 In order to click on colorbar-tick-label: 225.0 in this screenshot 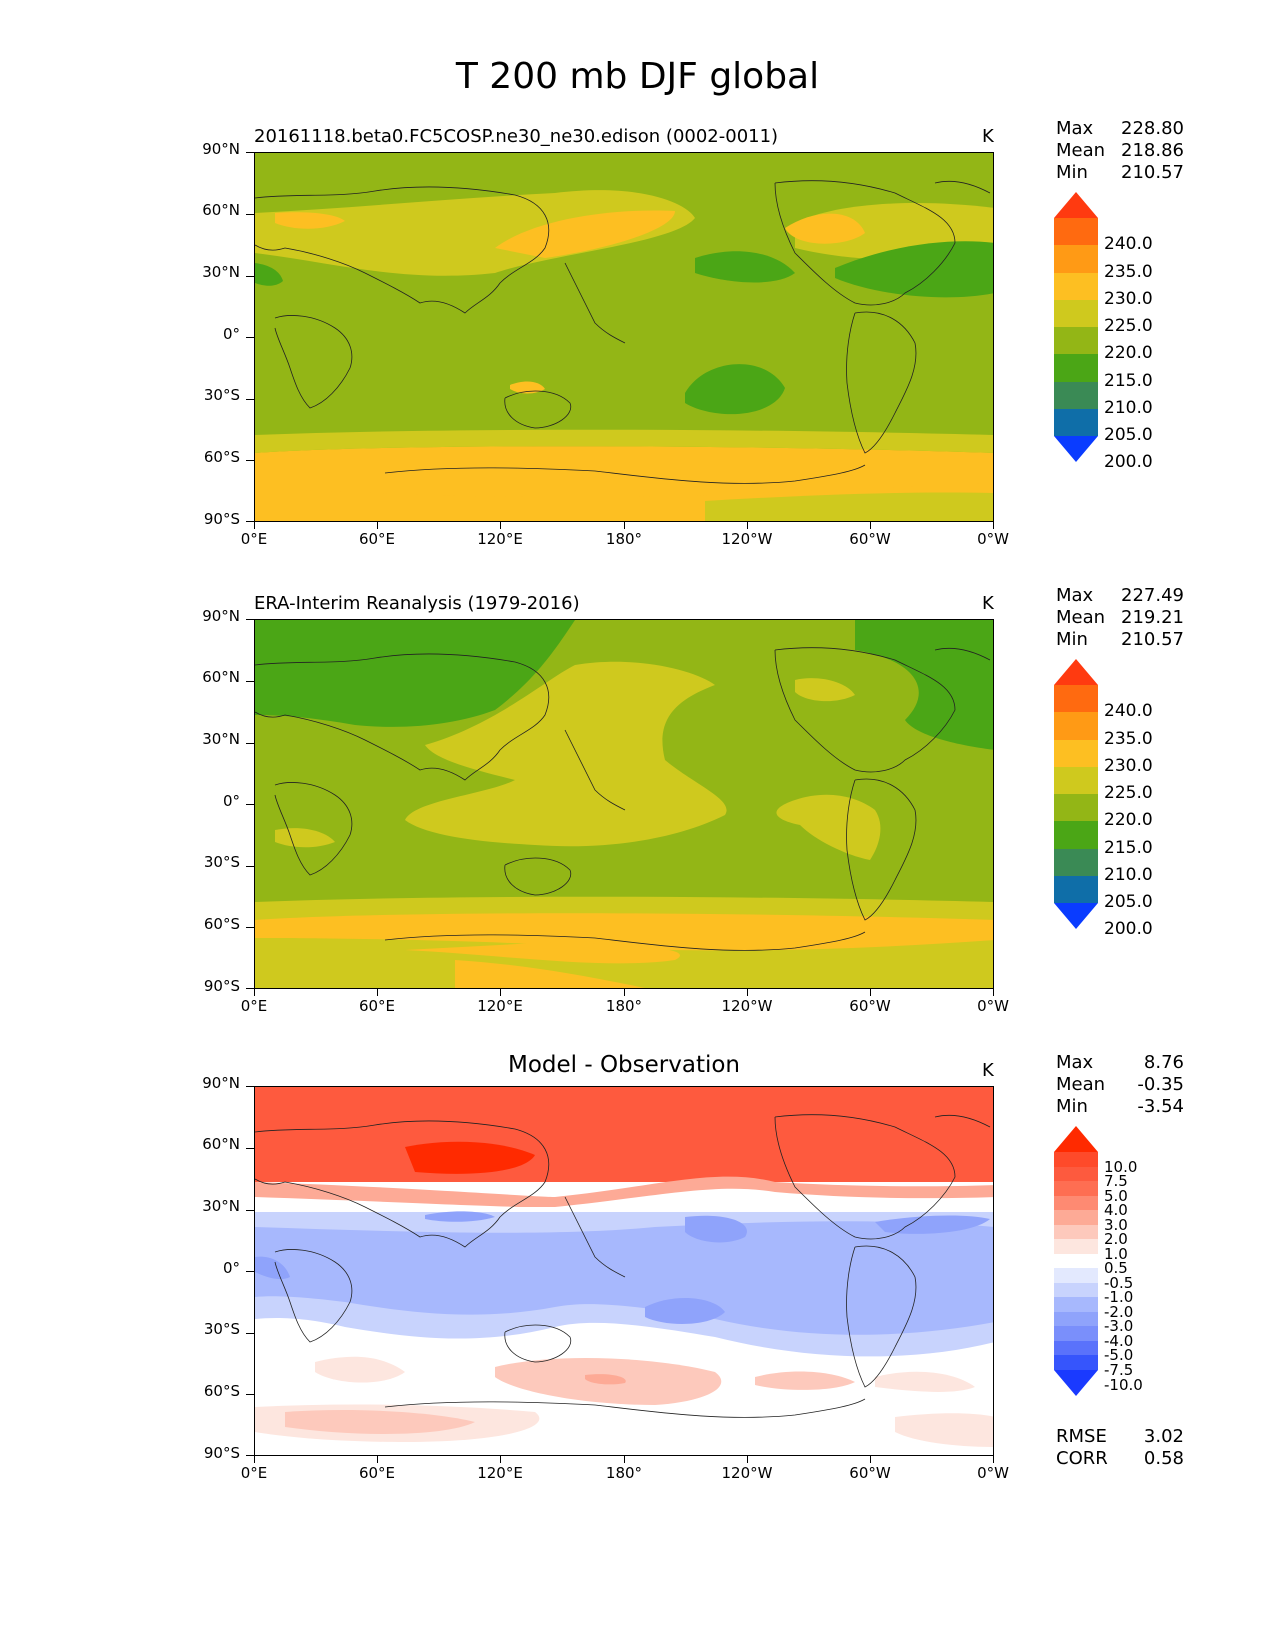, I will do `click(1128, 793)`.